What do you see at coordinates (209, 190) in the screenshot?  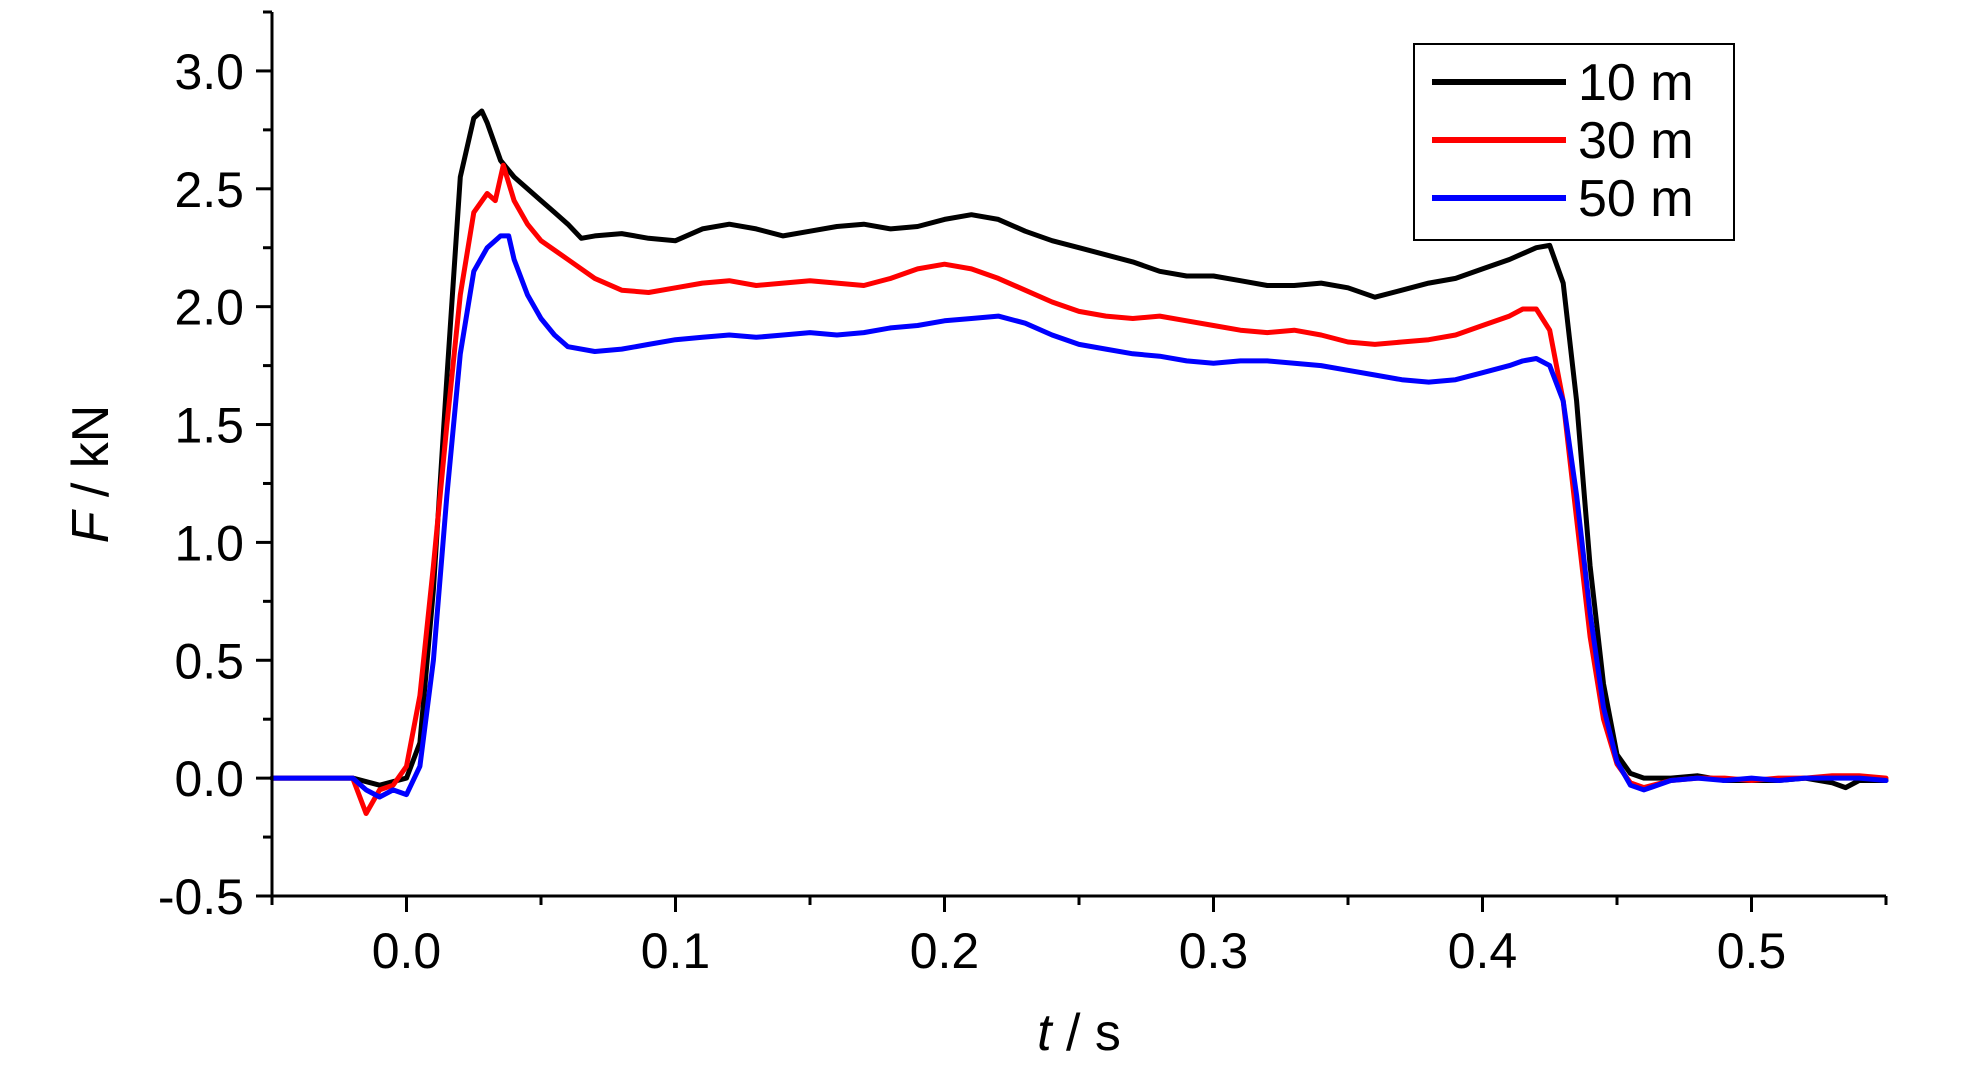 I see `y-tick-label: 2.5` at bounding box center [209, 190].